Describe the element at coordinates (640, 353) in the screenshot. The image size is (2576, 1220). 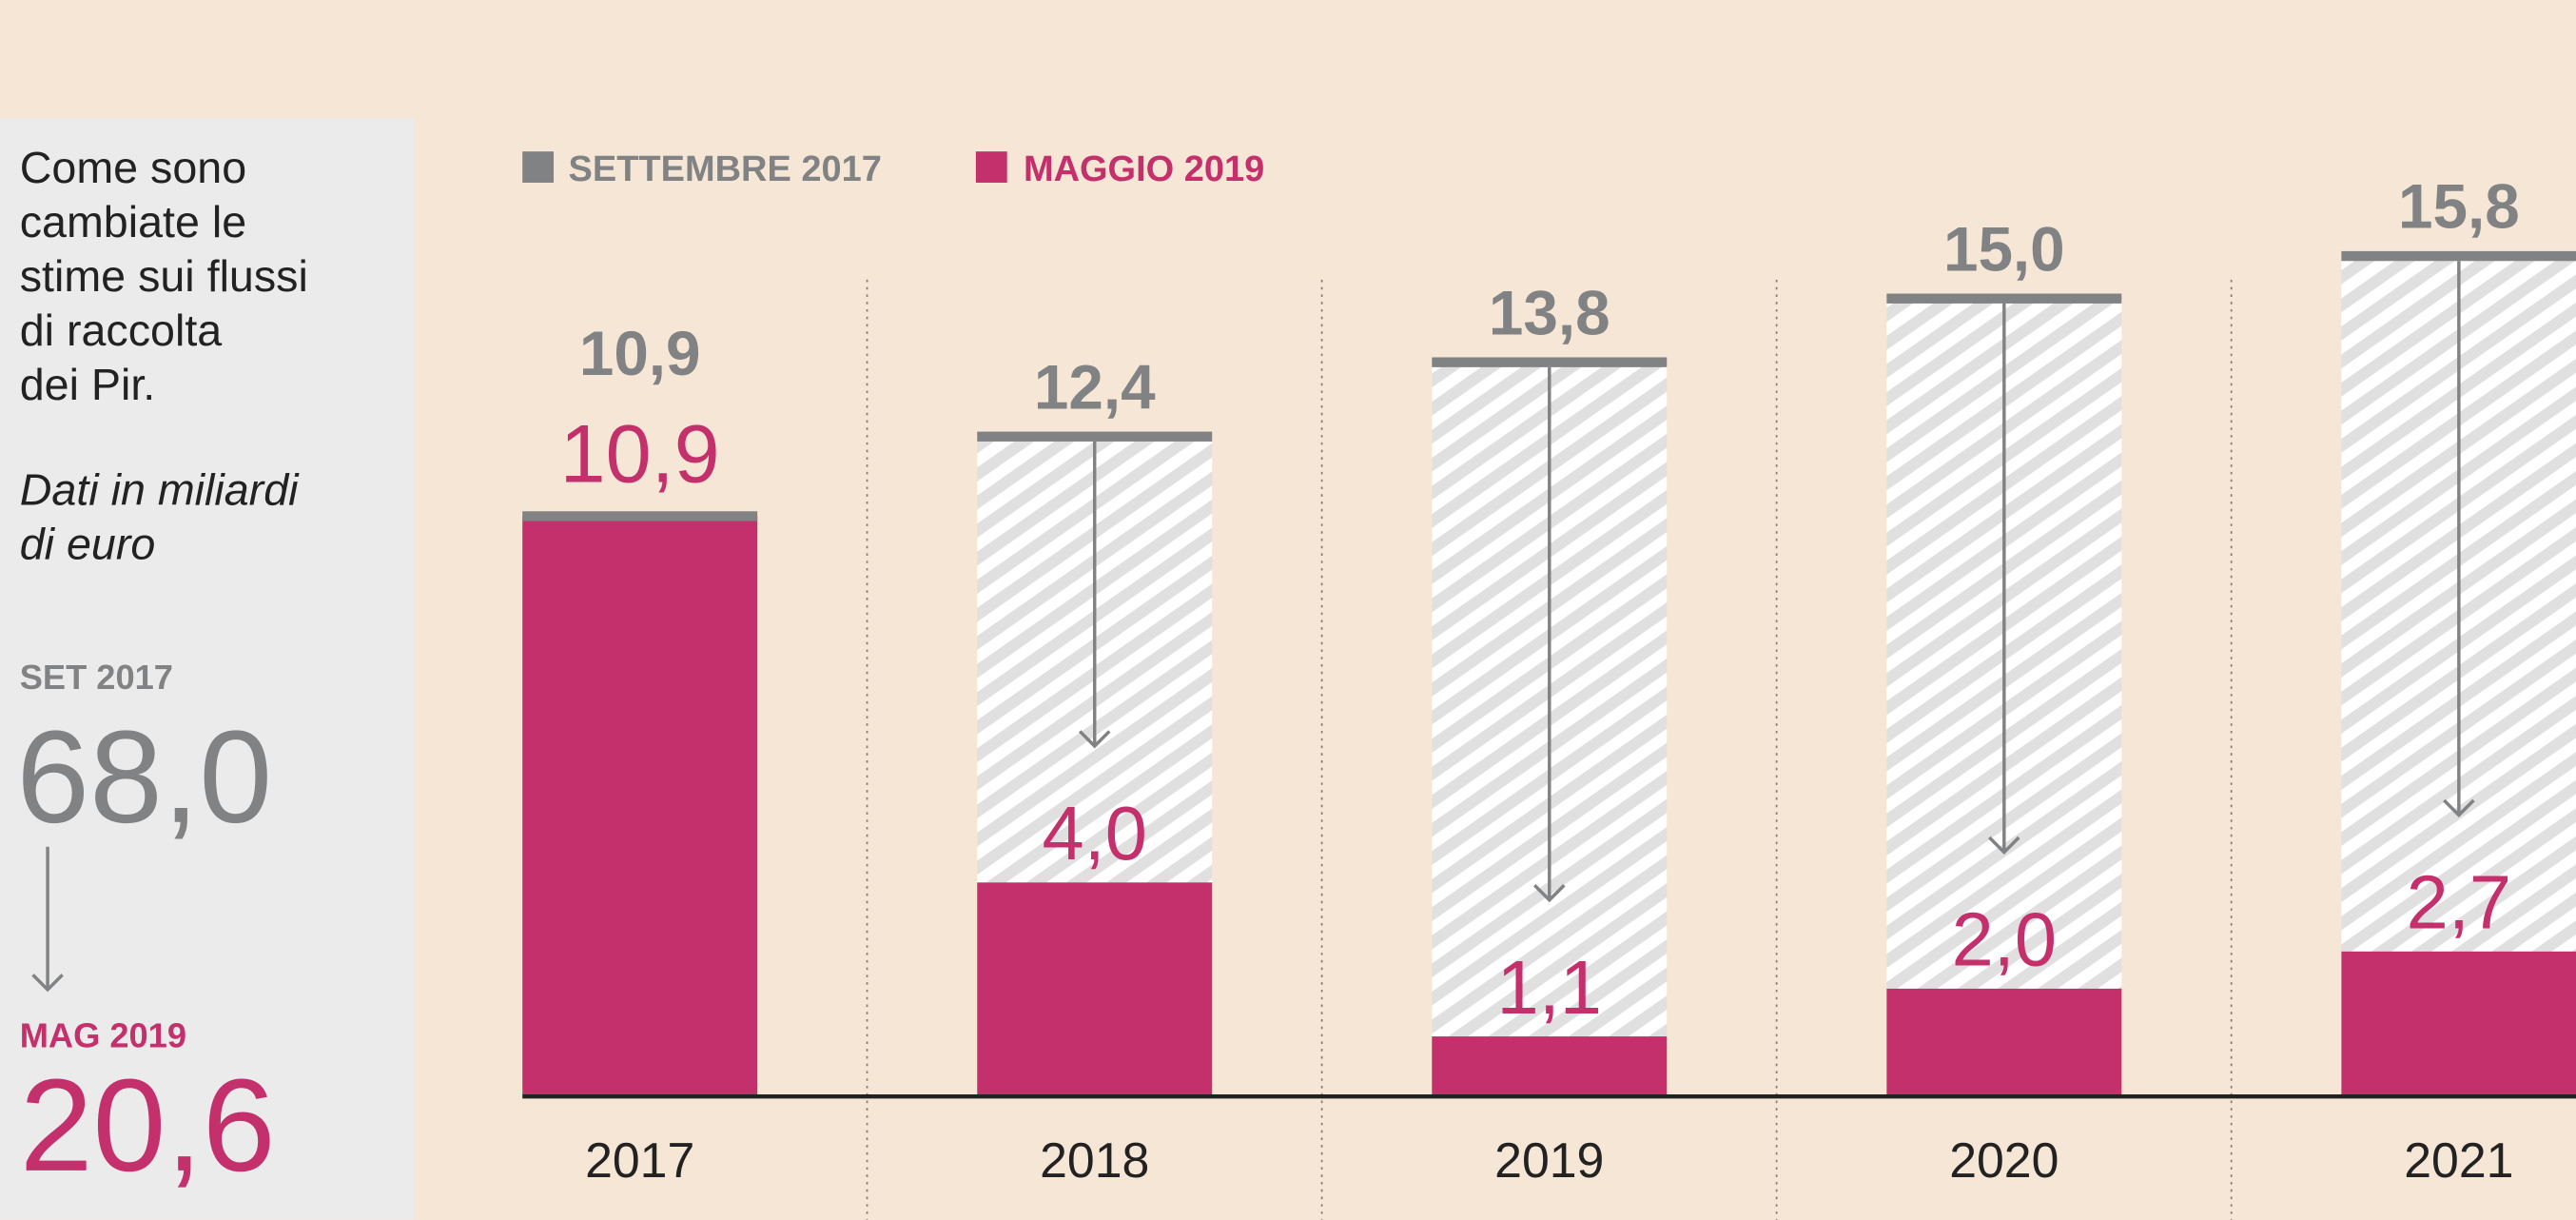
I see `label-sep2017-2017: 10,9` at that location.